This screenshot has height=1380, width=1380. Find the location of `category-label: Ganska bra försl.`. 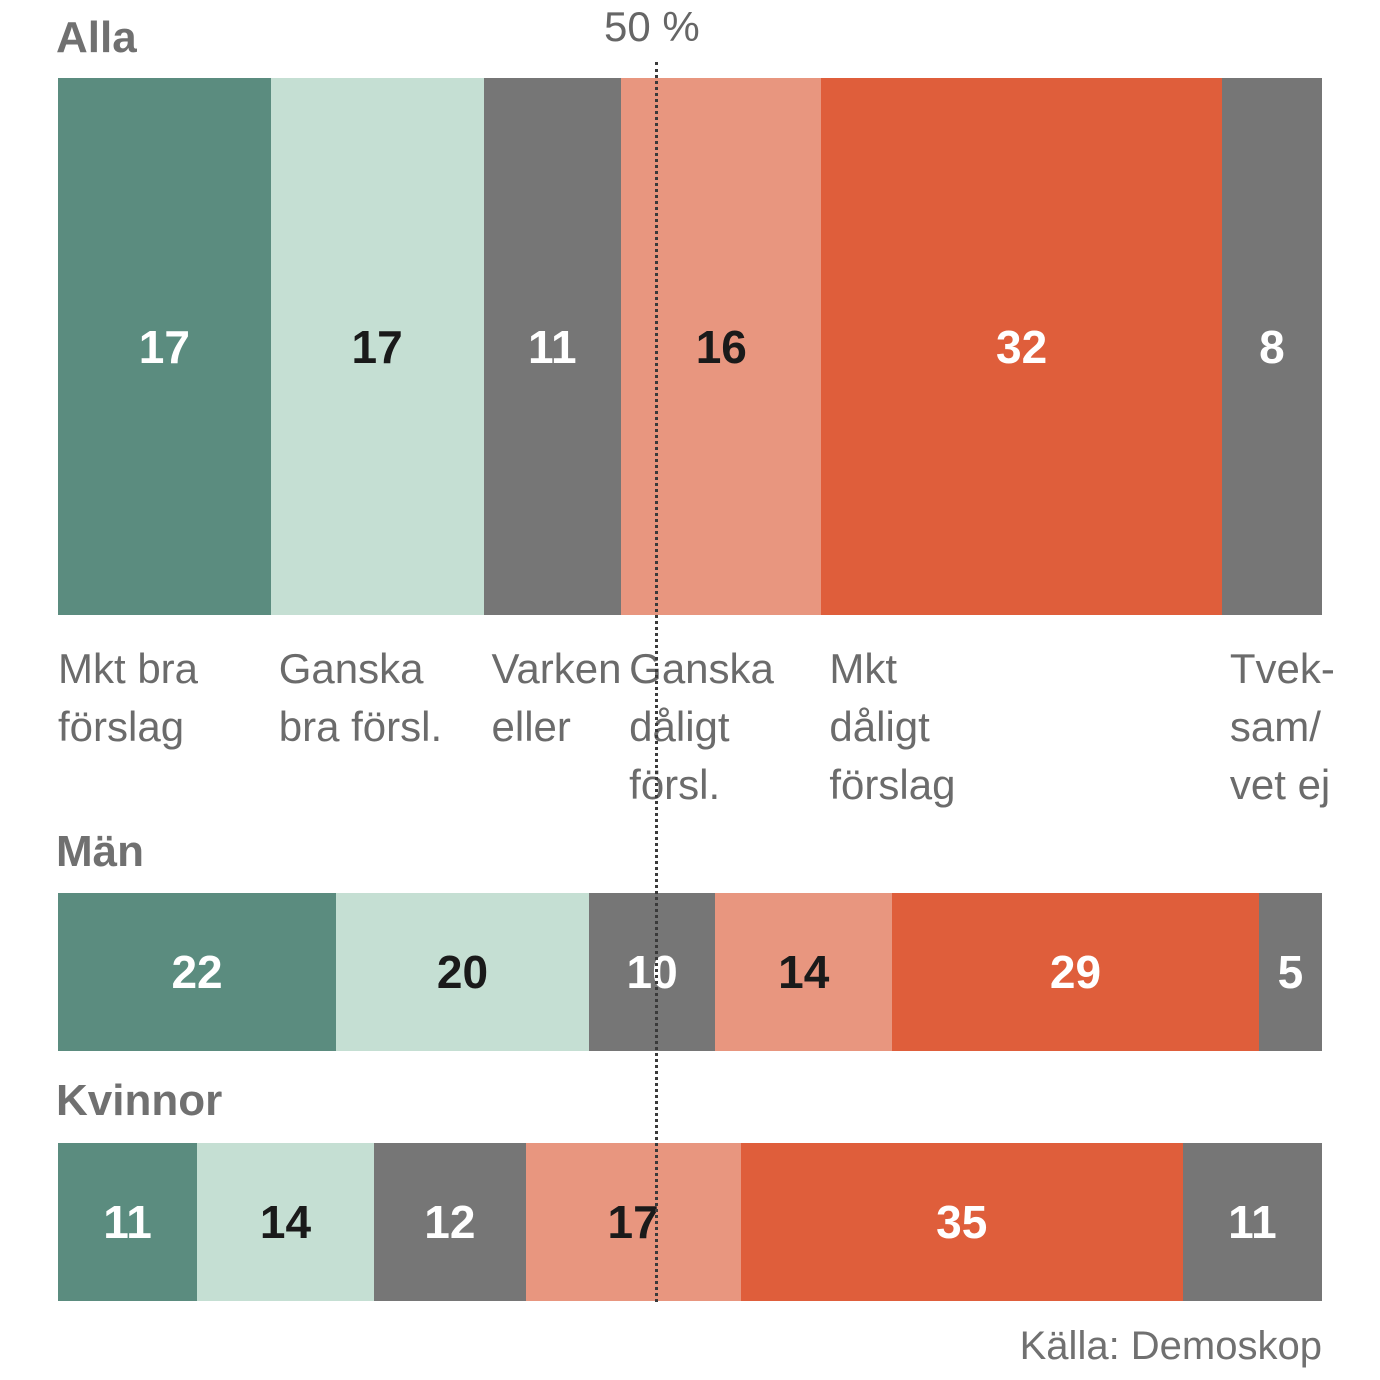

category-label: Ganska bra försl. is located at coordinates (360, 698).